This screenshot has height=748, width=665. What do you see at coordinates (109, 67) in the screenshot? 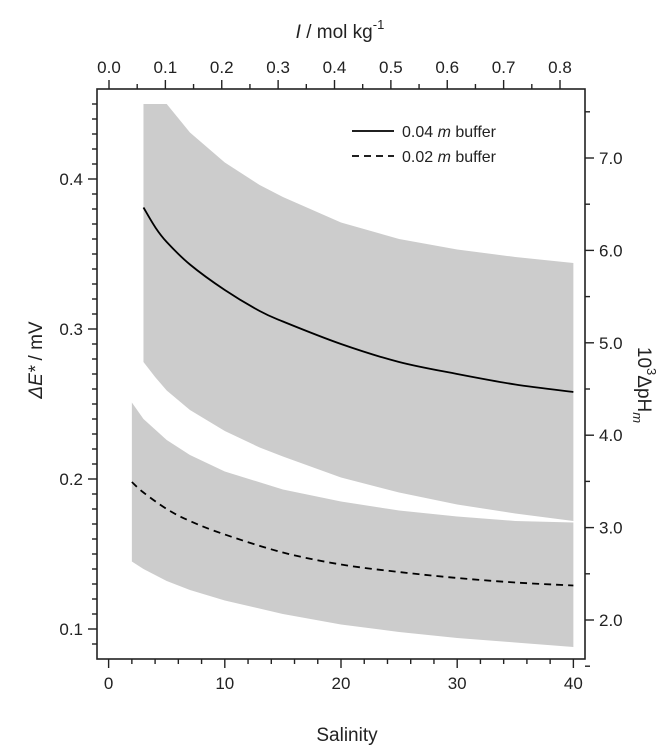
I see `top-tick-label: 0.0` at bounding box center [109, 67].